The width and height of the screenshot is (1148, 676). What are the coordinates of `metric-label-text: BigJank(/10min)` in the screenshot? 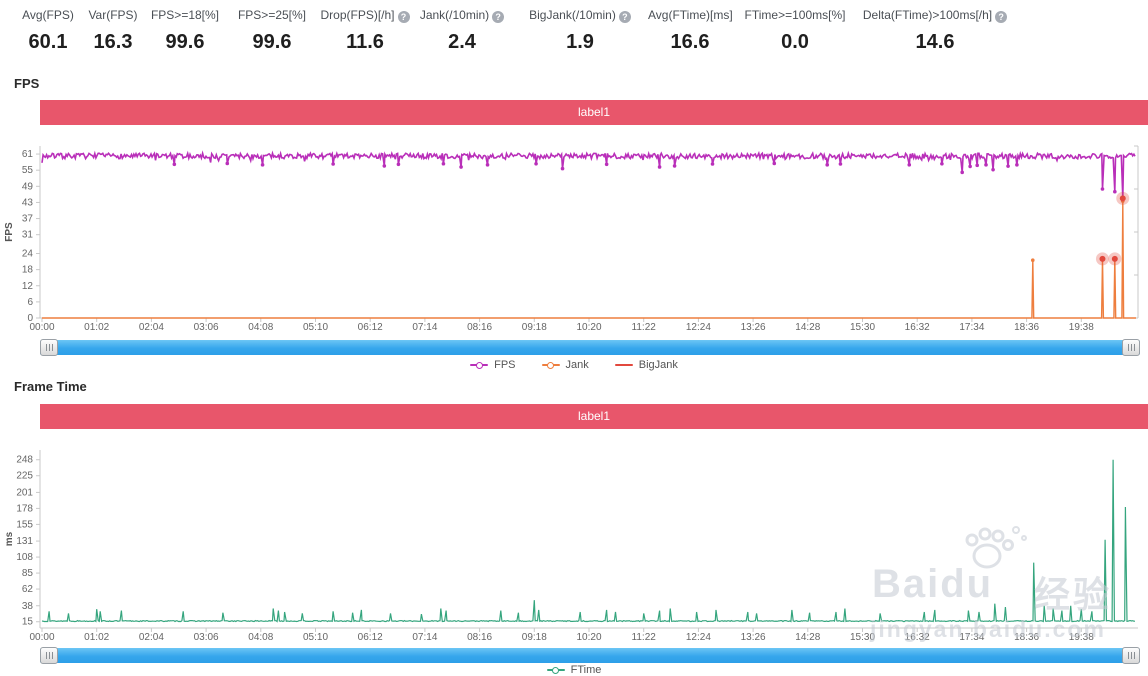 It's located at (572, 15).